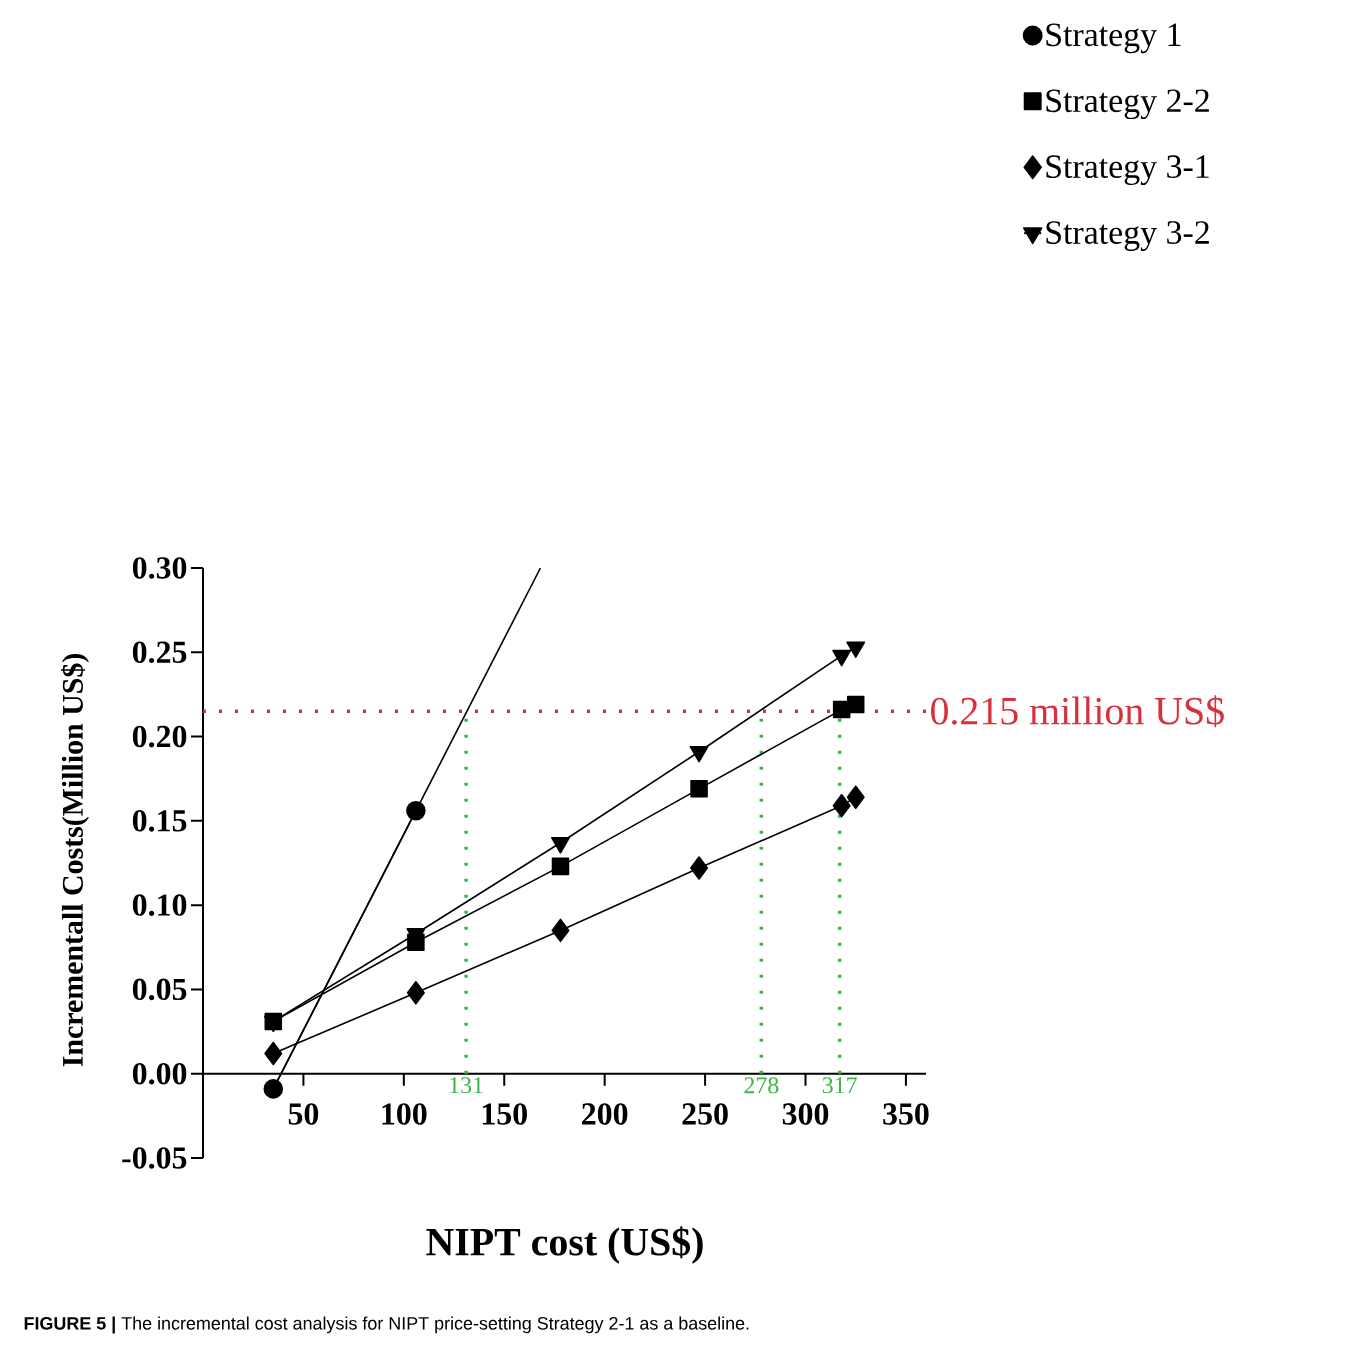  Describe the element at coordinates (504, 1114) in the screenshot. I see `x-tick-label: 150` at that location.